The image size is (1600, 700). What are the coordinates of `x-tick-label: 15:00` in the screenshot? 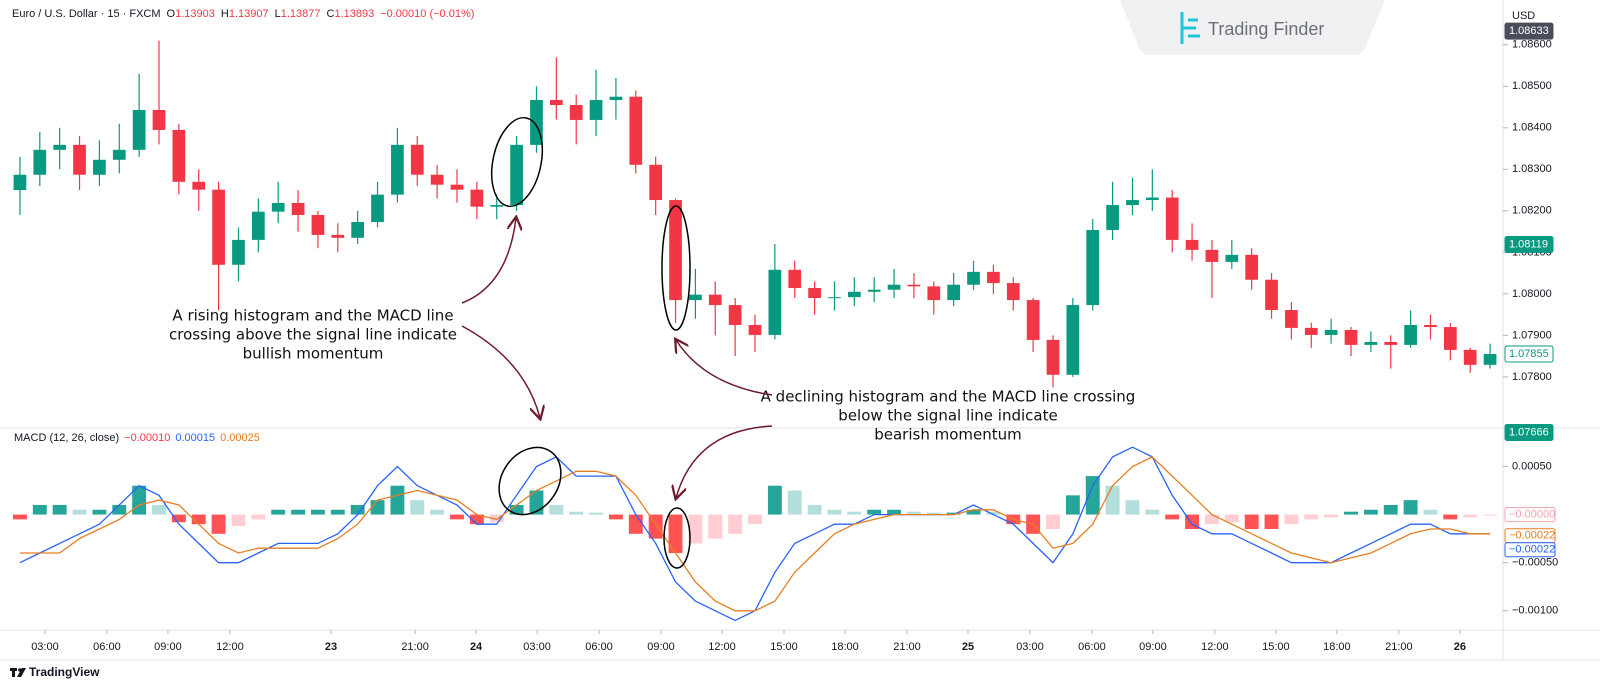 It's located at (1276, 647).